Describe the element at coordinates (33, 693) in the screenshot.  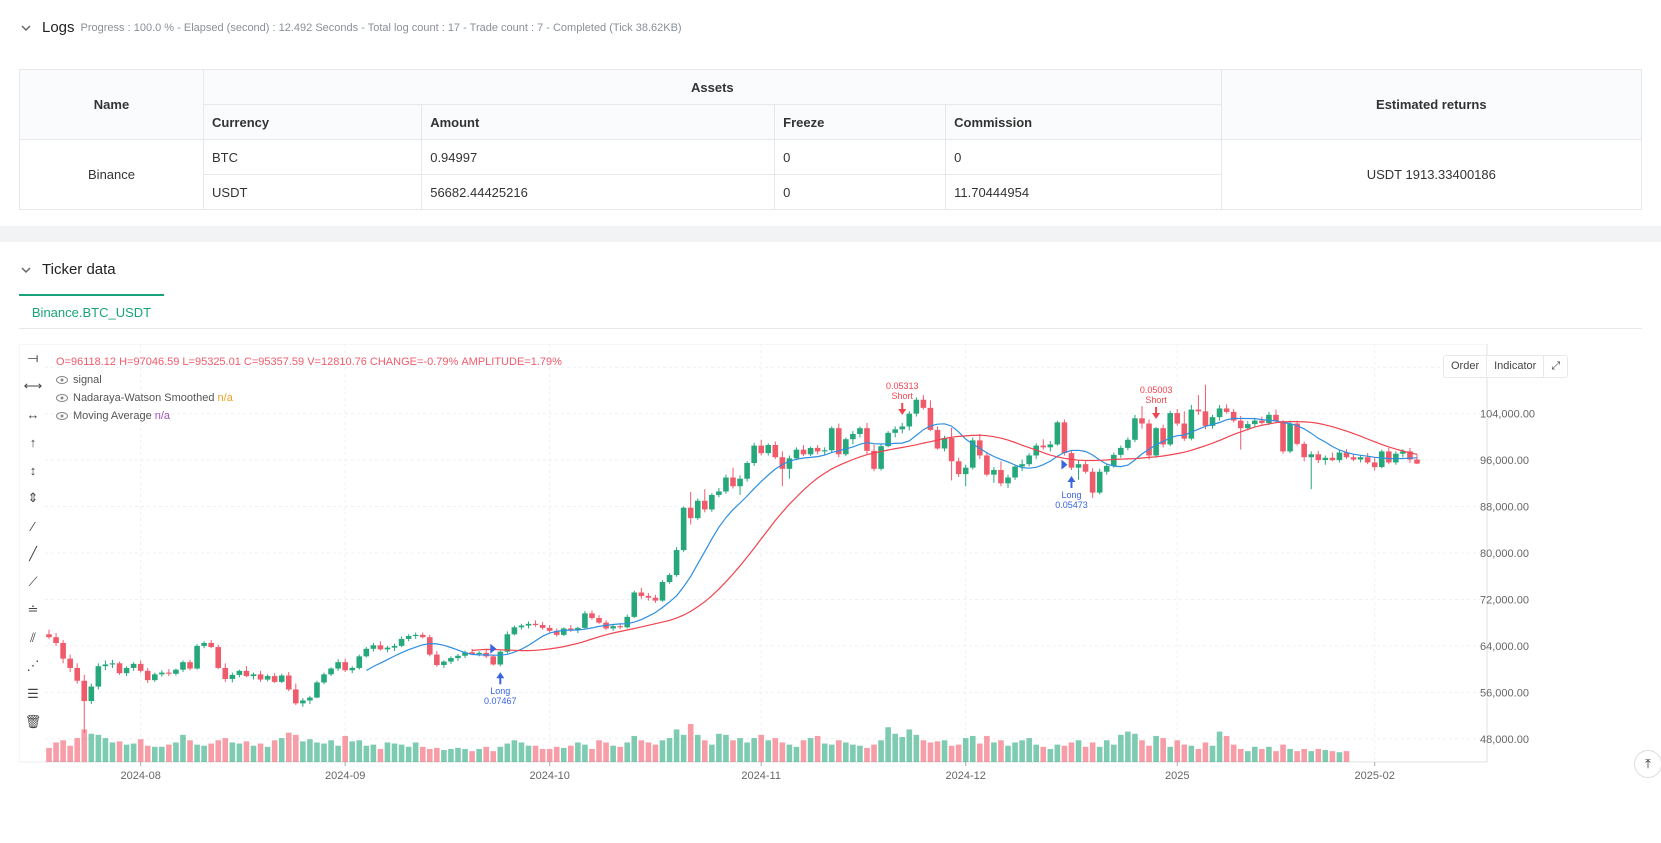
I see `fib-retracement-icon: ☰` at that location.